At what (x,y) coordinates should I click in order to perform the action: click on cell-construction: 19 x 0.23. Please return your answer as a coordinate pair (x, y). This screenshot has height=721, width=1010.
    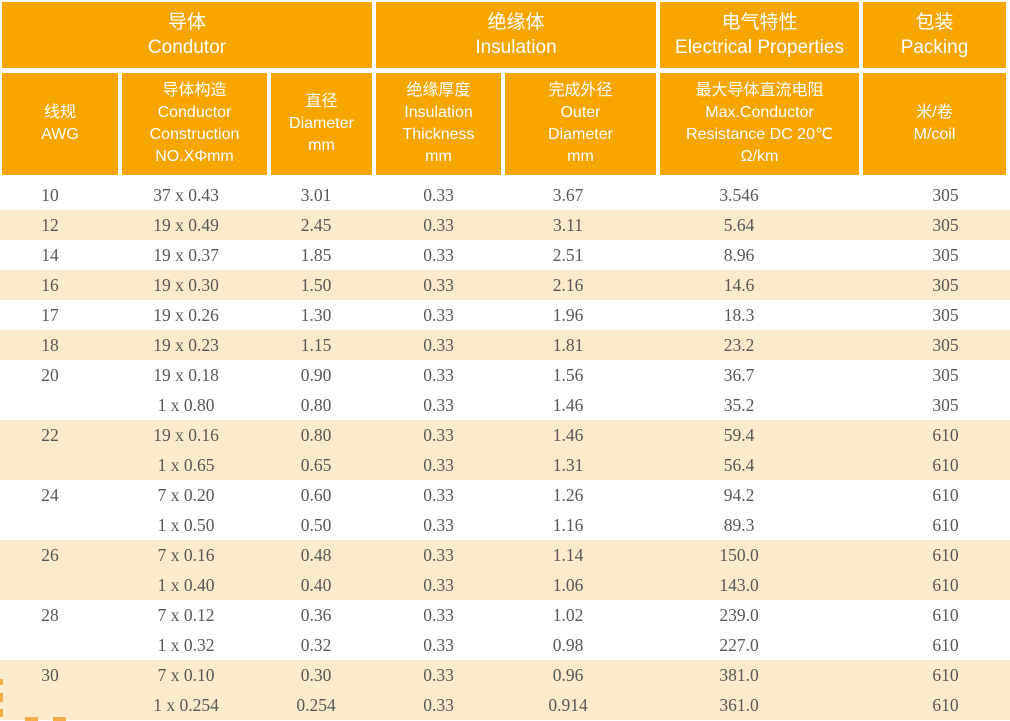
    Looking at the image, I should click on (186, 344).